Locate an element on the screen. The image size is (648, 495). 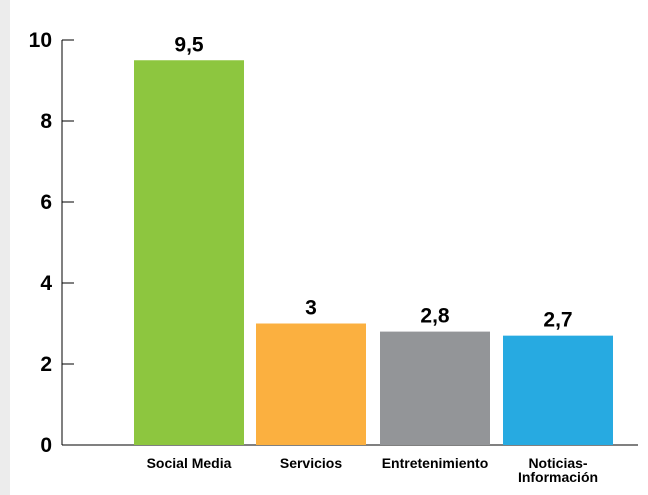
category-label: Entretenimiento is located at coordinates (435, 463).